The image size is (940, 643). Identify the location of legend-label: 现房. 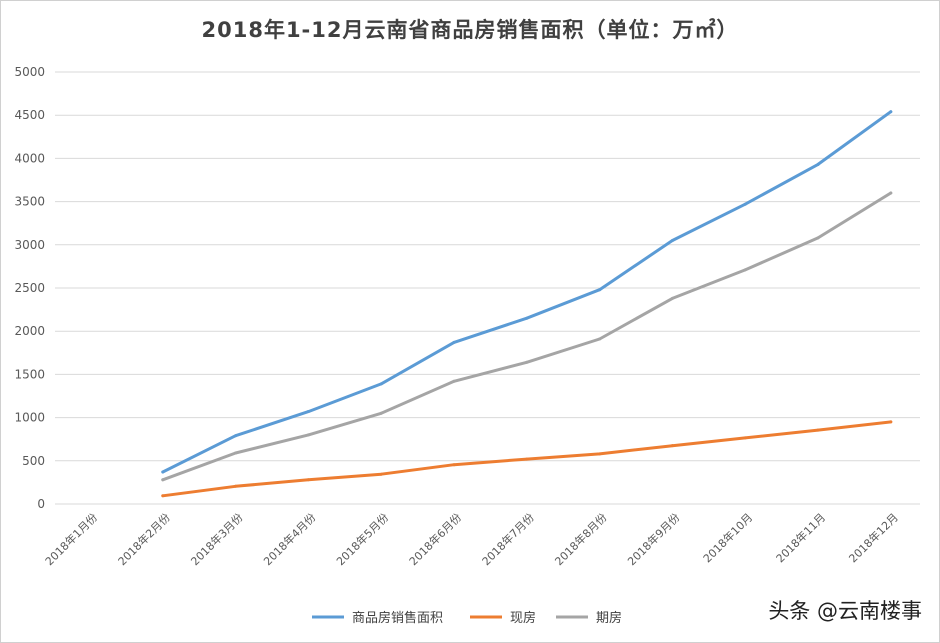
(523, 618).